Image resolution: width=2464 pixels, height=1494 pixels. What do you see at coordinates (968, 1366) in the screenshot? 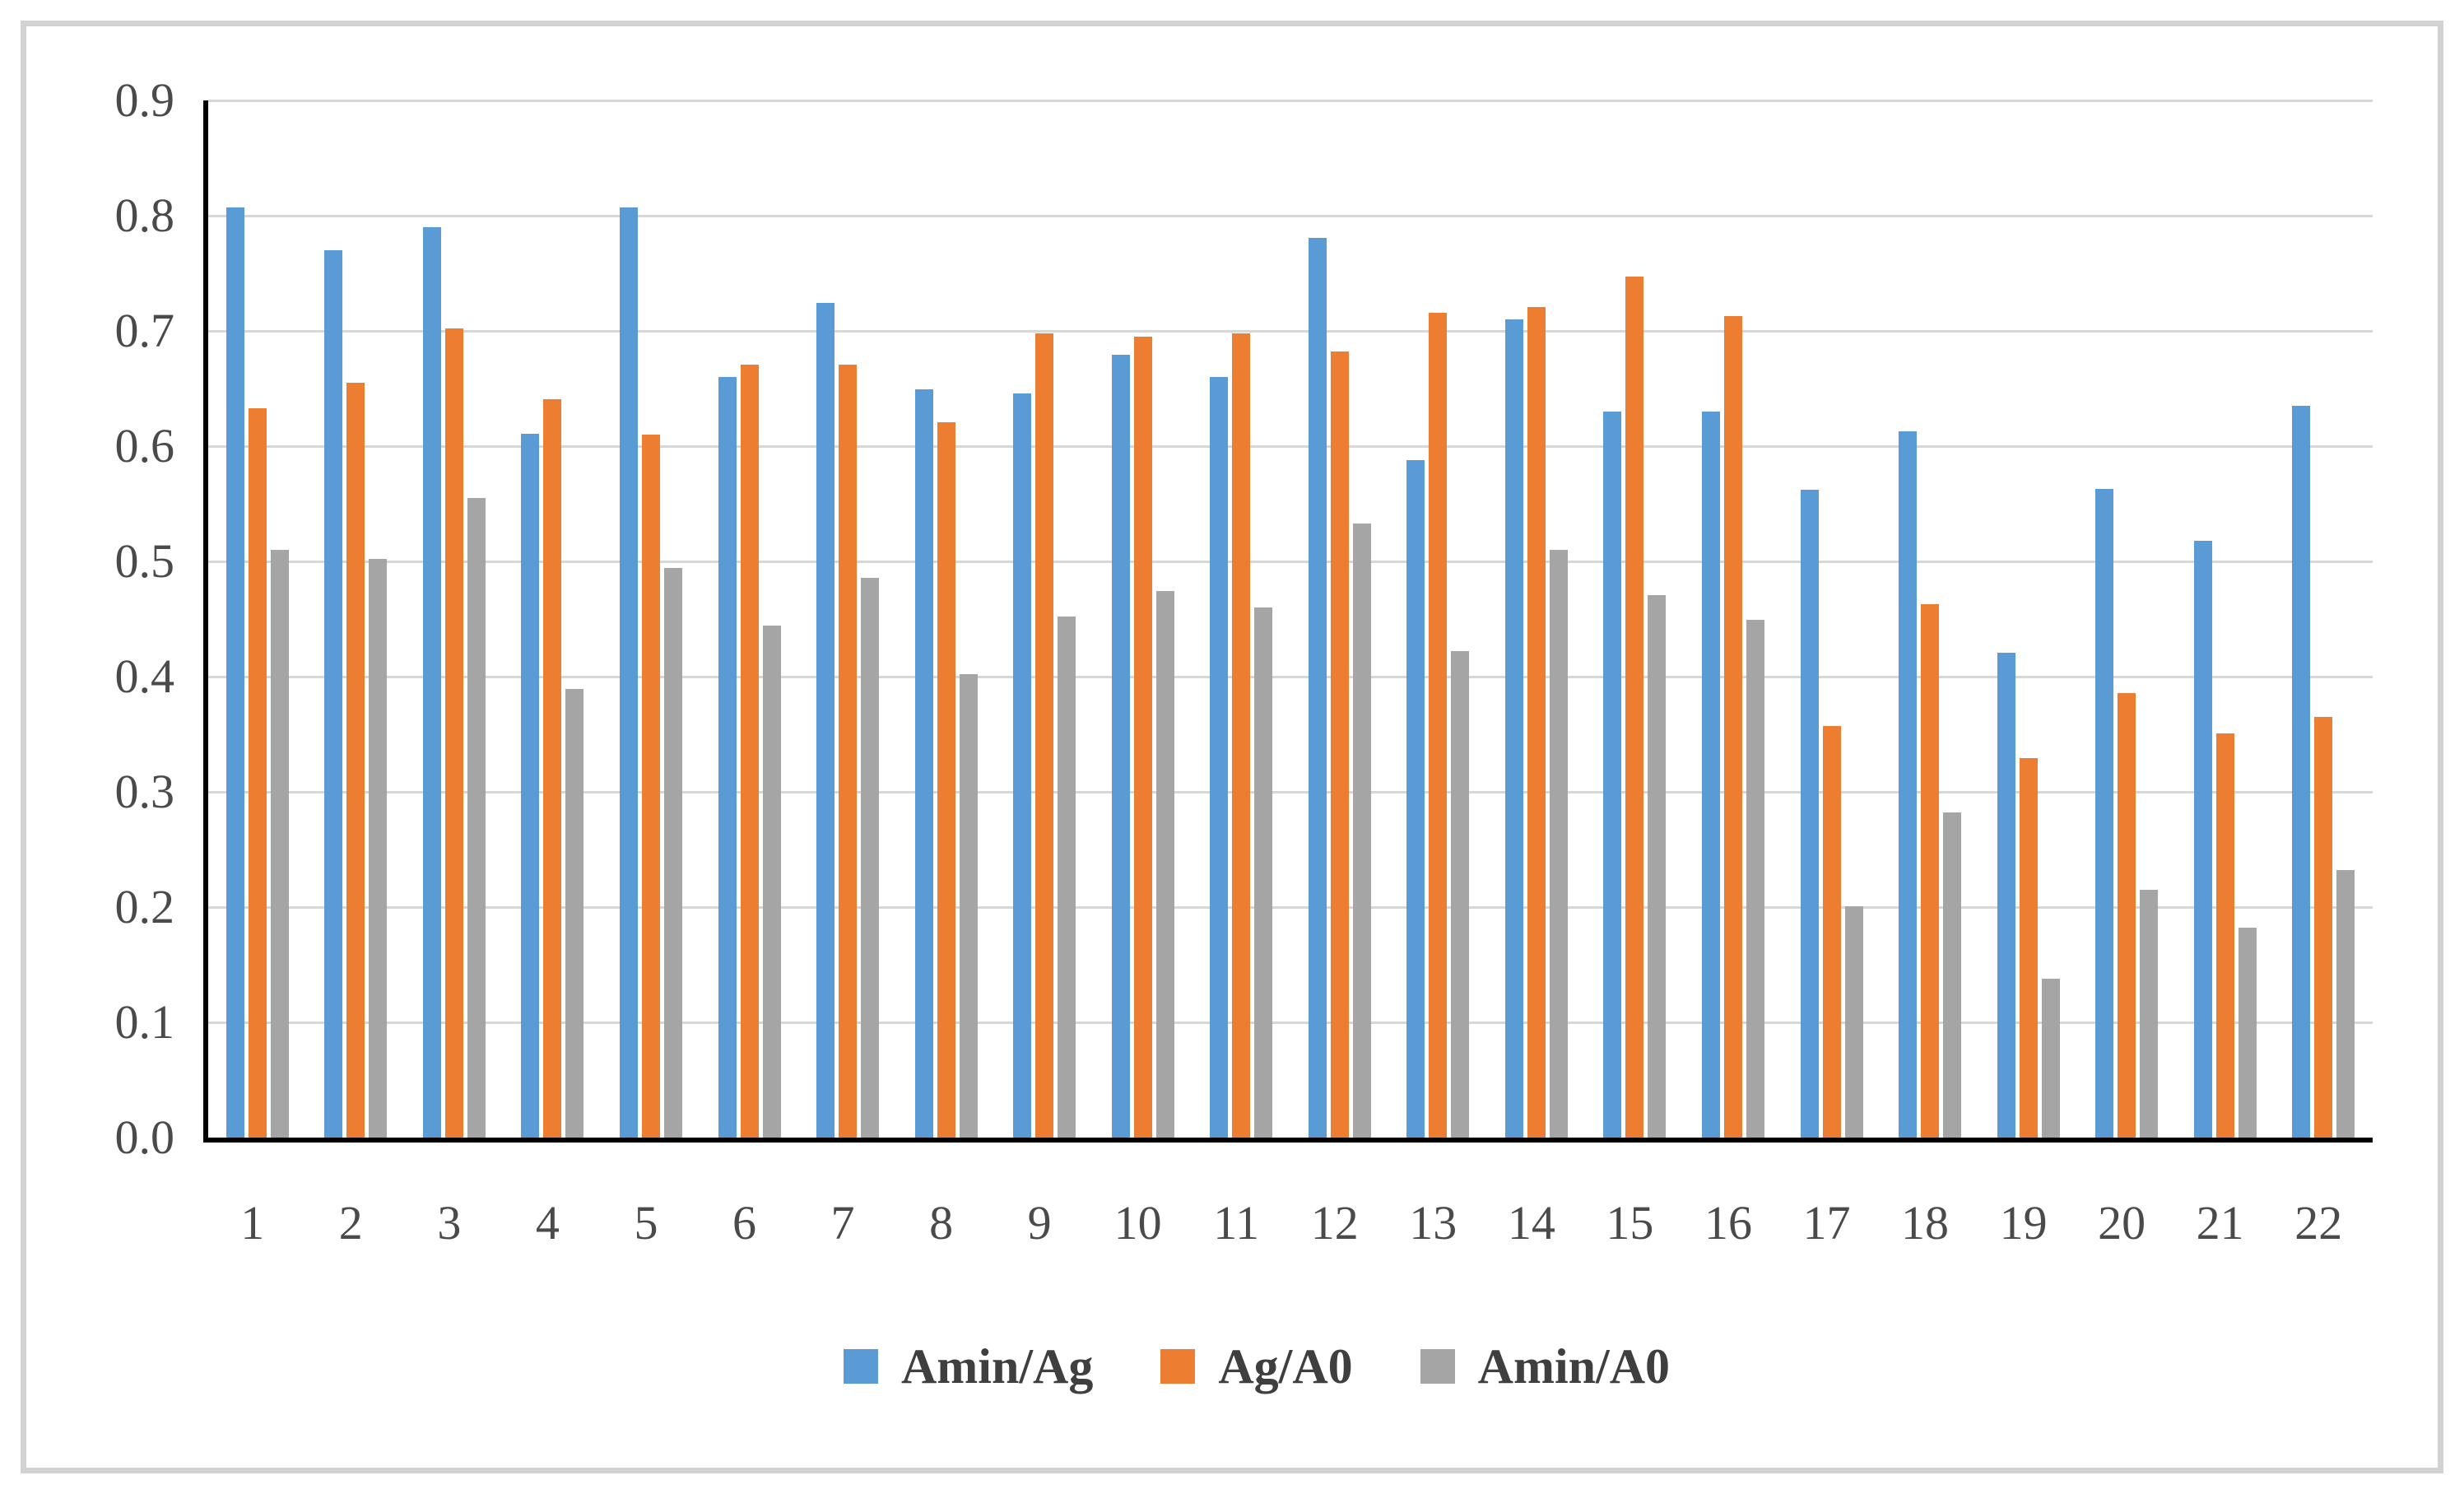
I see `legend-item-amin-ag: Amin/Ag` at bounding box center [968, 1366].